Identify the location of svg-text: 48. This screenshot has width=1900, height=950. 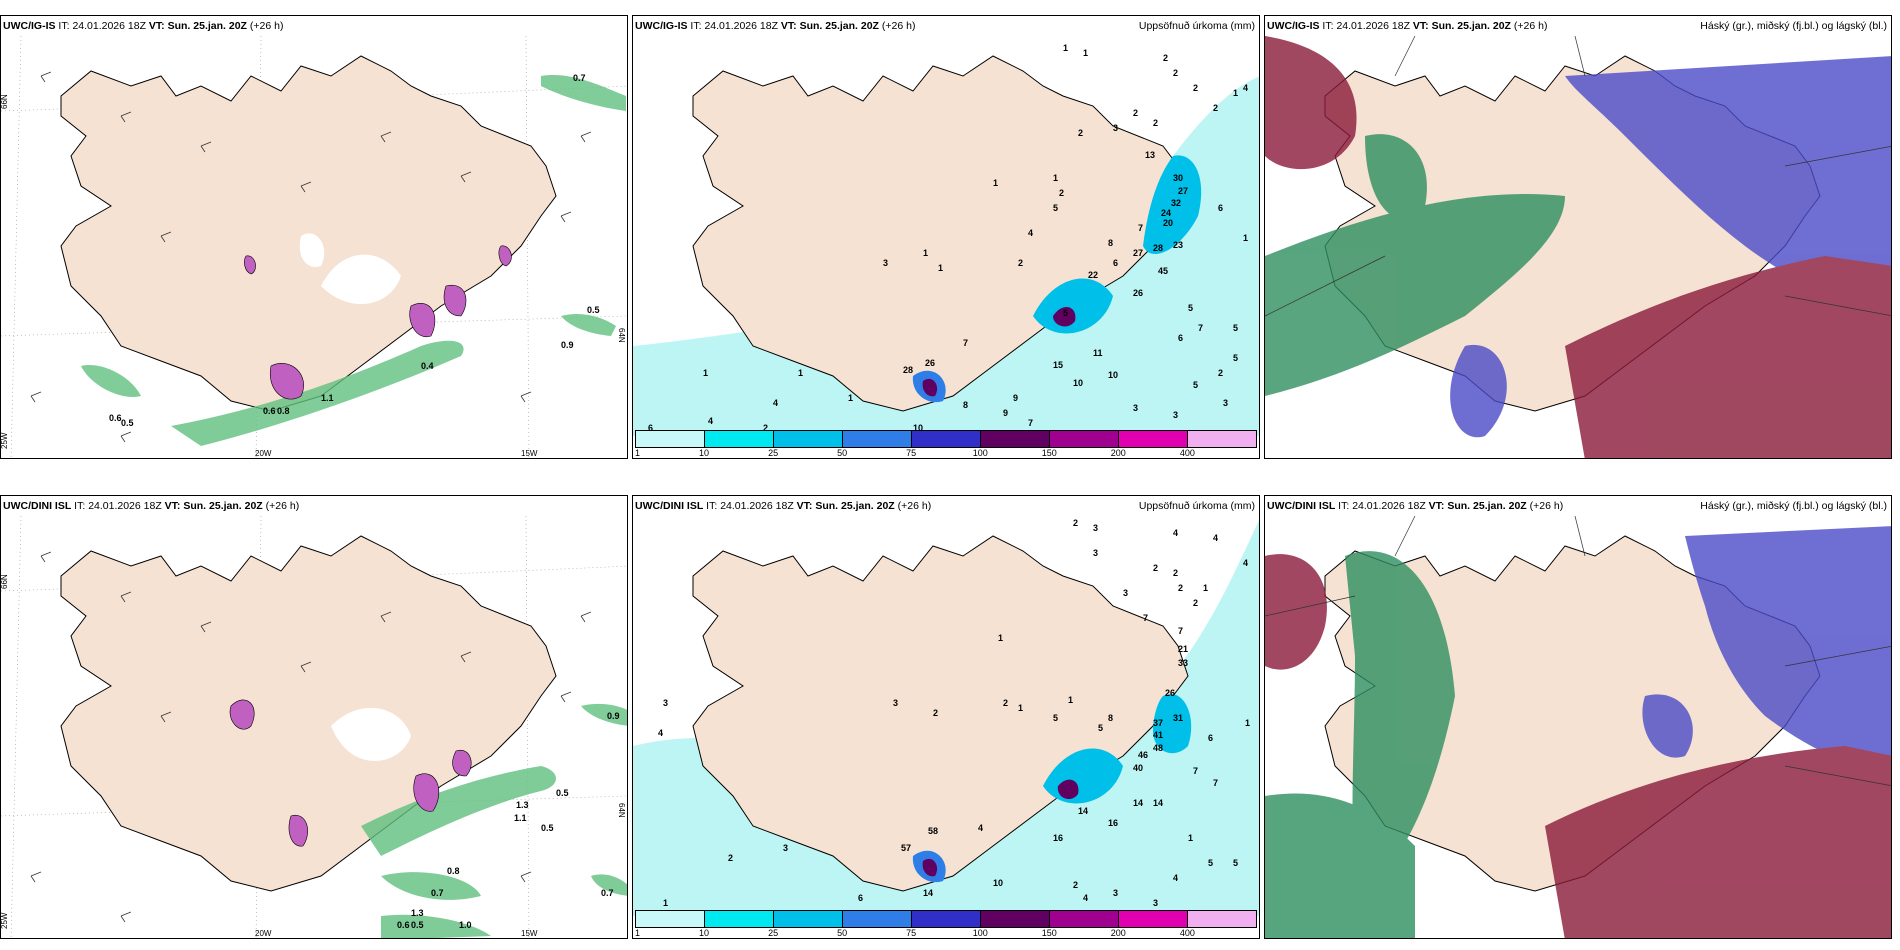
(1158, 748).